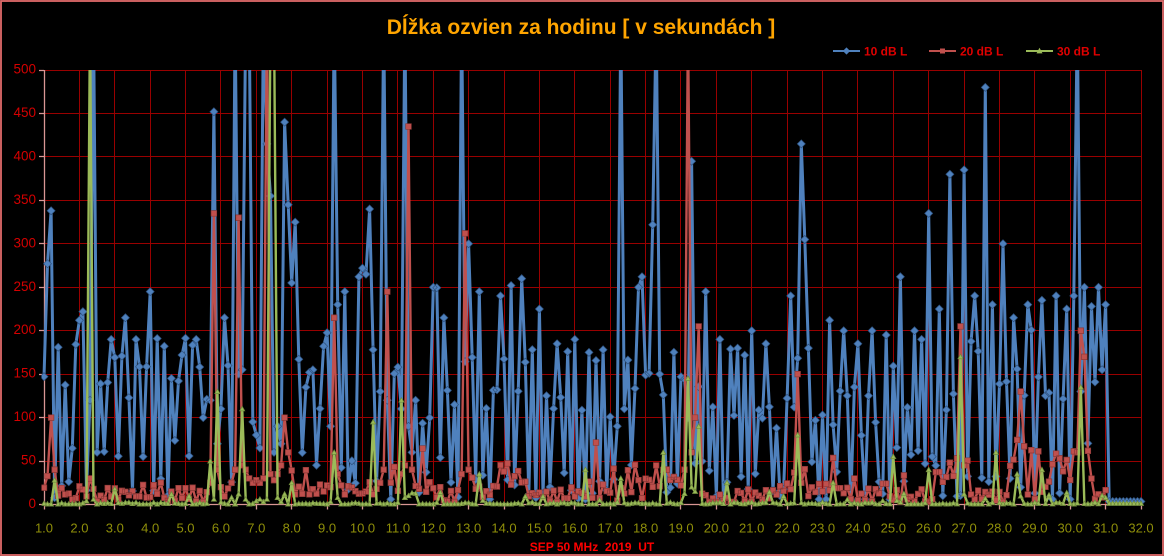  What do you see at coordinates (24, 286) in the screenshot?
I see `svg-text: 250` at bounding box center [24, 286].